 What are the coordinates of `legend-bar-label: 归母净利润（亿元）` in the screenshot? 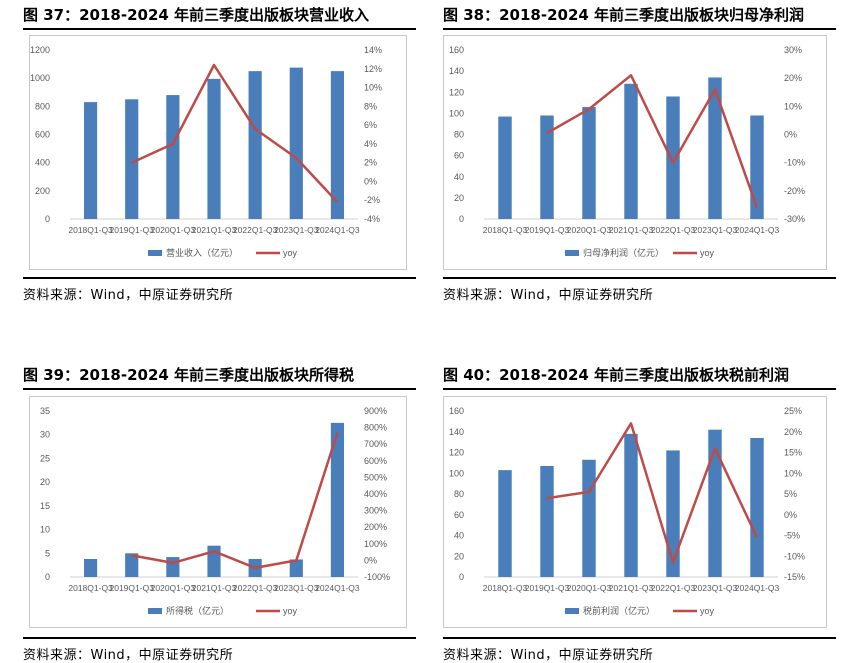 It's located at (623, 252).